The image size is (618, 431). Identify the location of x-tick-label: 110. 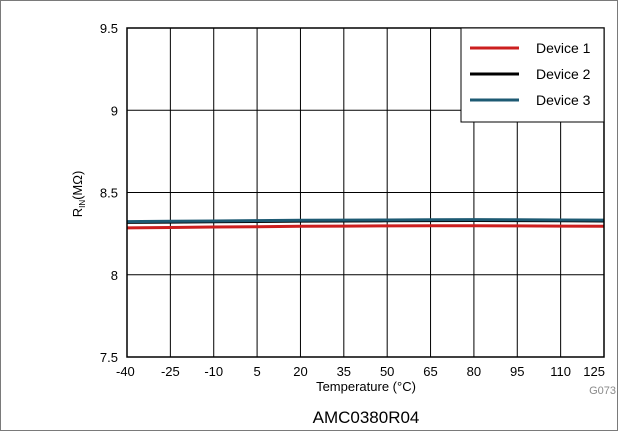
(560, 371).